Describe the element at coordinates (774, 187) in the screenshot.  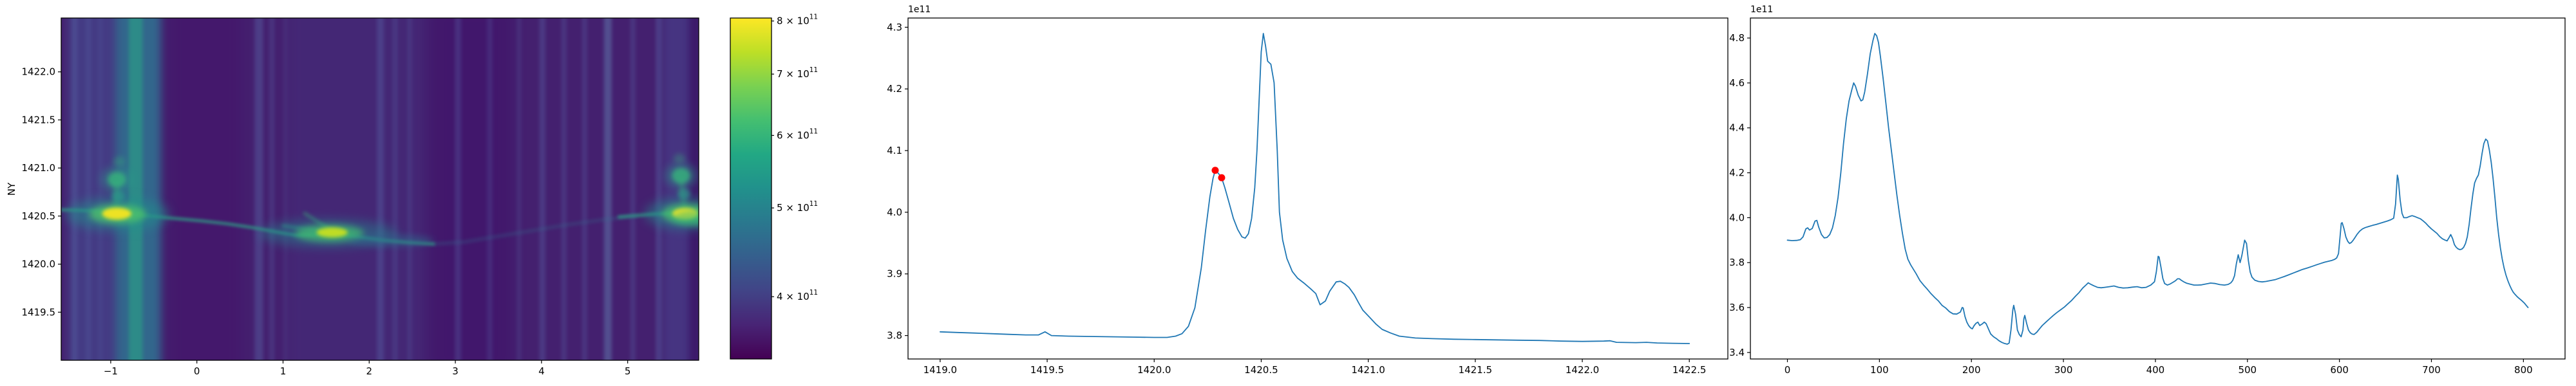
I see `colorbar-panel: 8 × 1011 7 × 1011 6 × 1011 5 × 1011 4 × 1011` at that location.